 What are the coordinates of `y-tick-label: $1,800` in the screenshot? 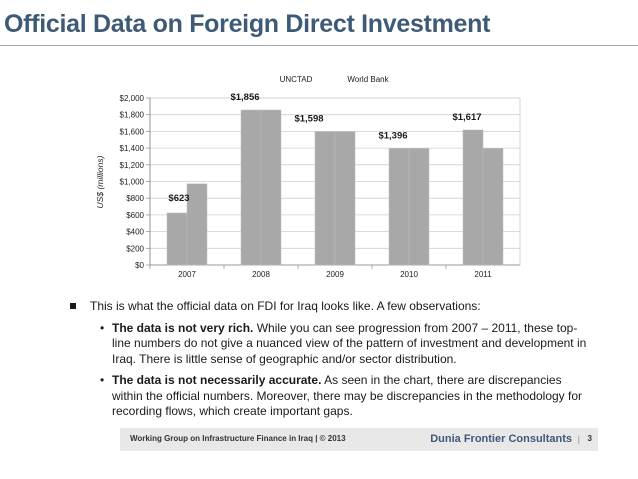 It's located at (132, 115).